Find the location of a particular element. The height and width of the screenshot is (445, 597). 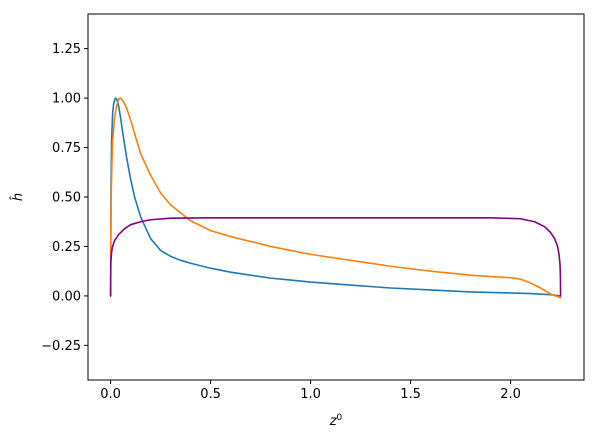

x-axis: 0.0 0.5 1.0 1.5 2.0 is located at coordinates (310, 391).